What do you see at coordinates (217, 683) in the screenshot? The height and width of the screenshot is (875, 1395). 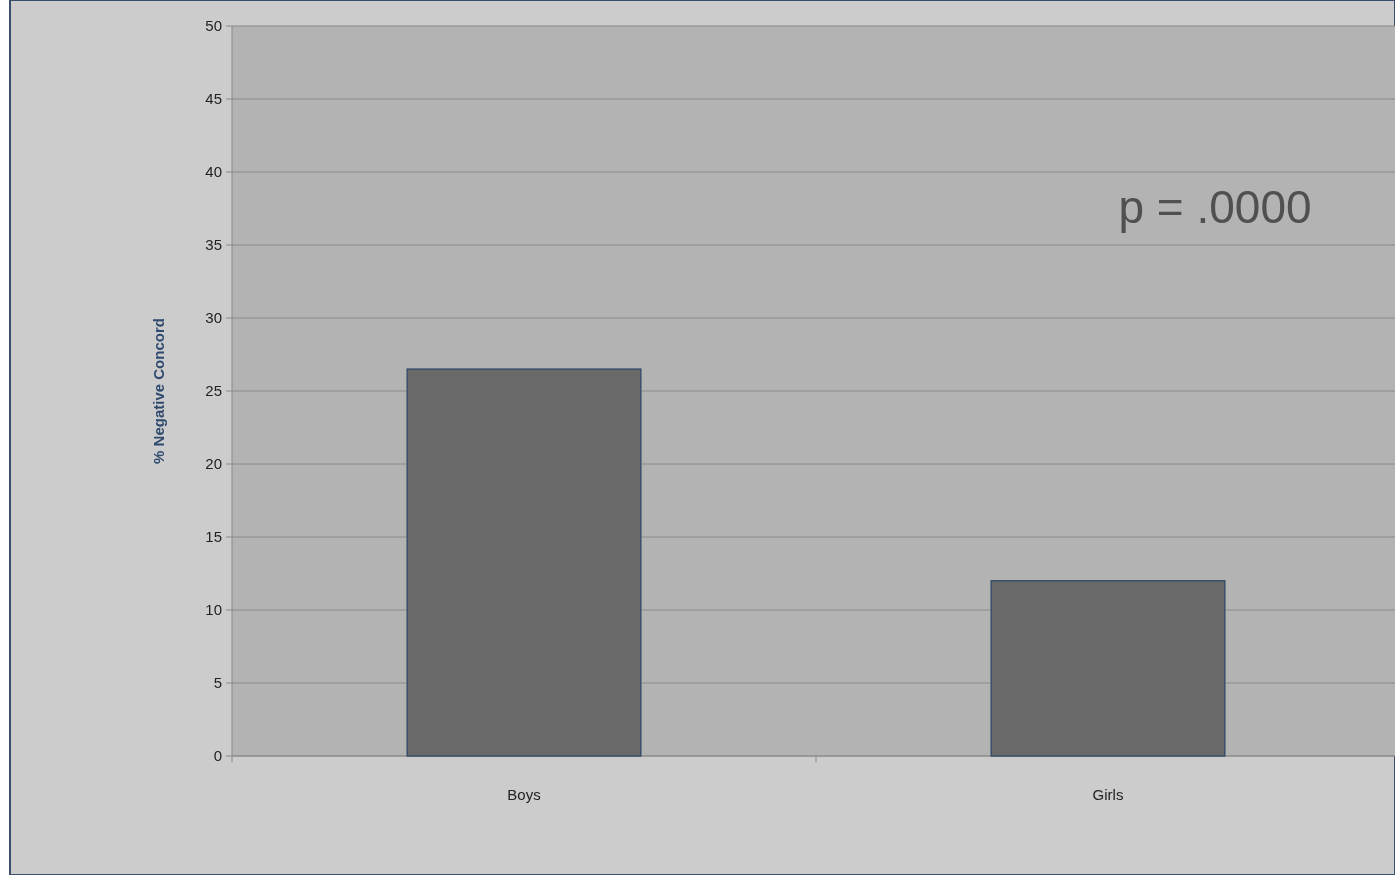 I see `y-tick-label: 5` at bounding box center [217, 683].